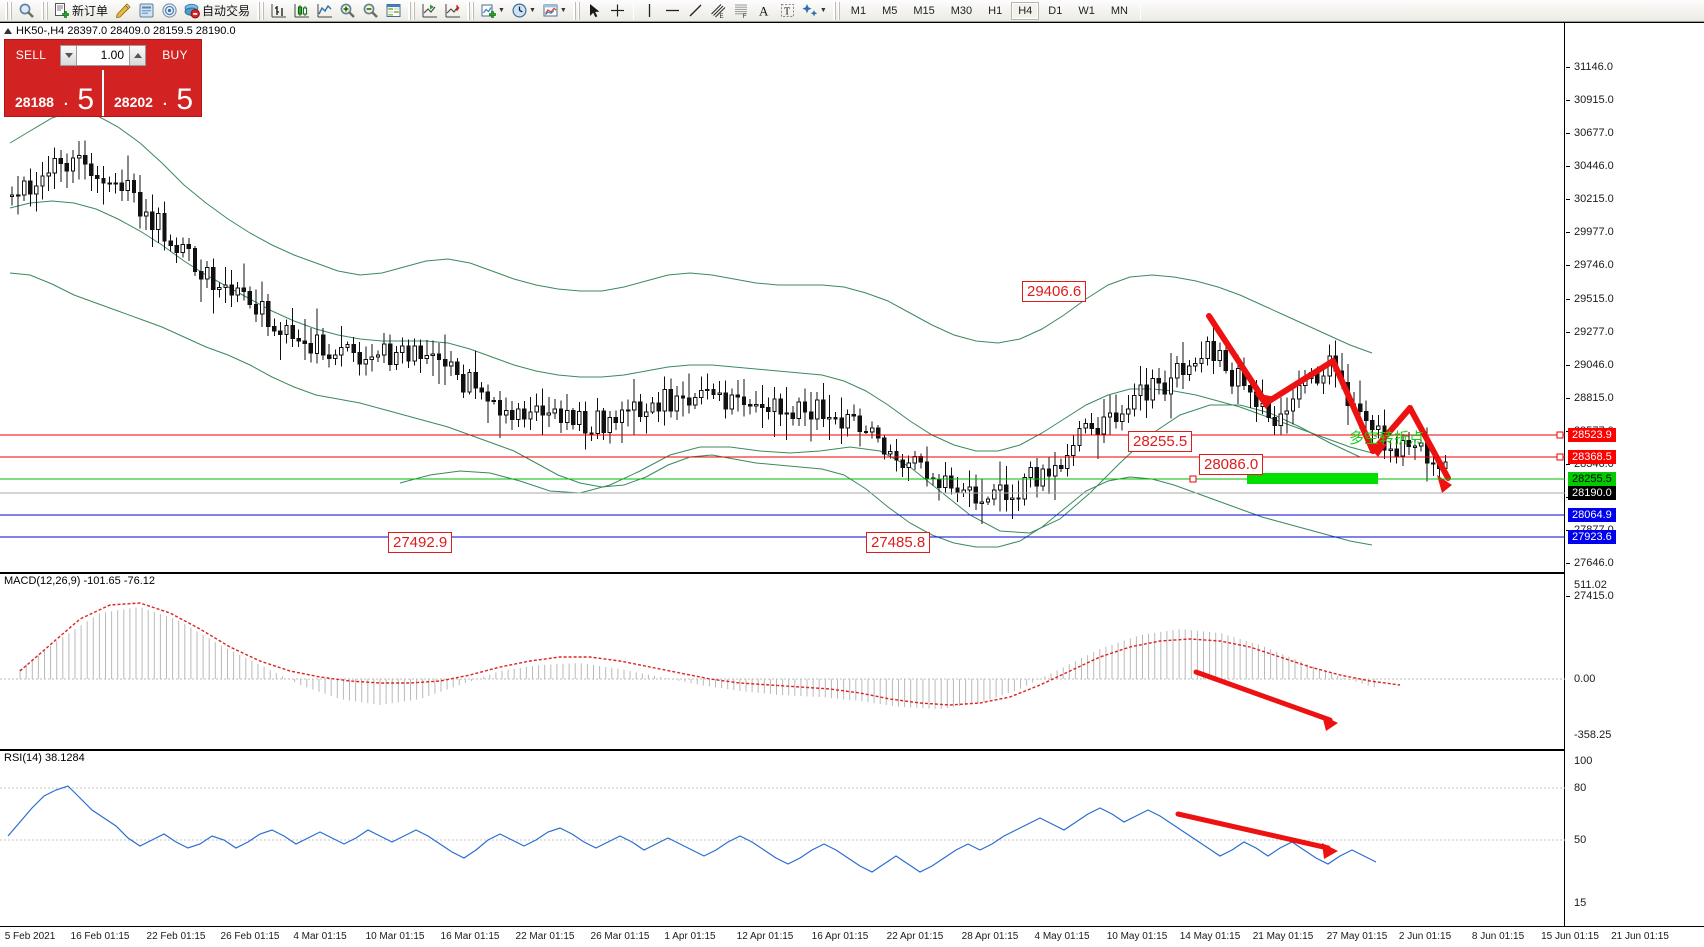 This screenshot has height=947, width=1704. Describe the element at coordinates (782, 750) in the screenshot. I see `macd-rsi-separator` at that location.